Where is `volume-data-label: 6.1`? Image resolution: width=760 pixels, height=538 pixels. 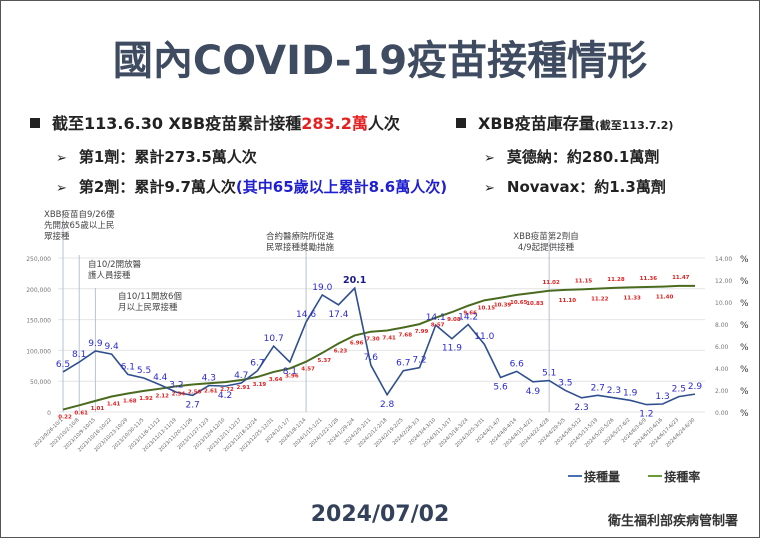 volume-data-label: 6.1 is located at coordinates (128, 367).